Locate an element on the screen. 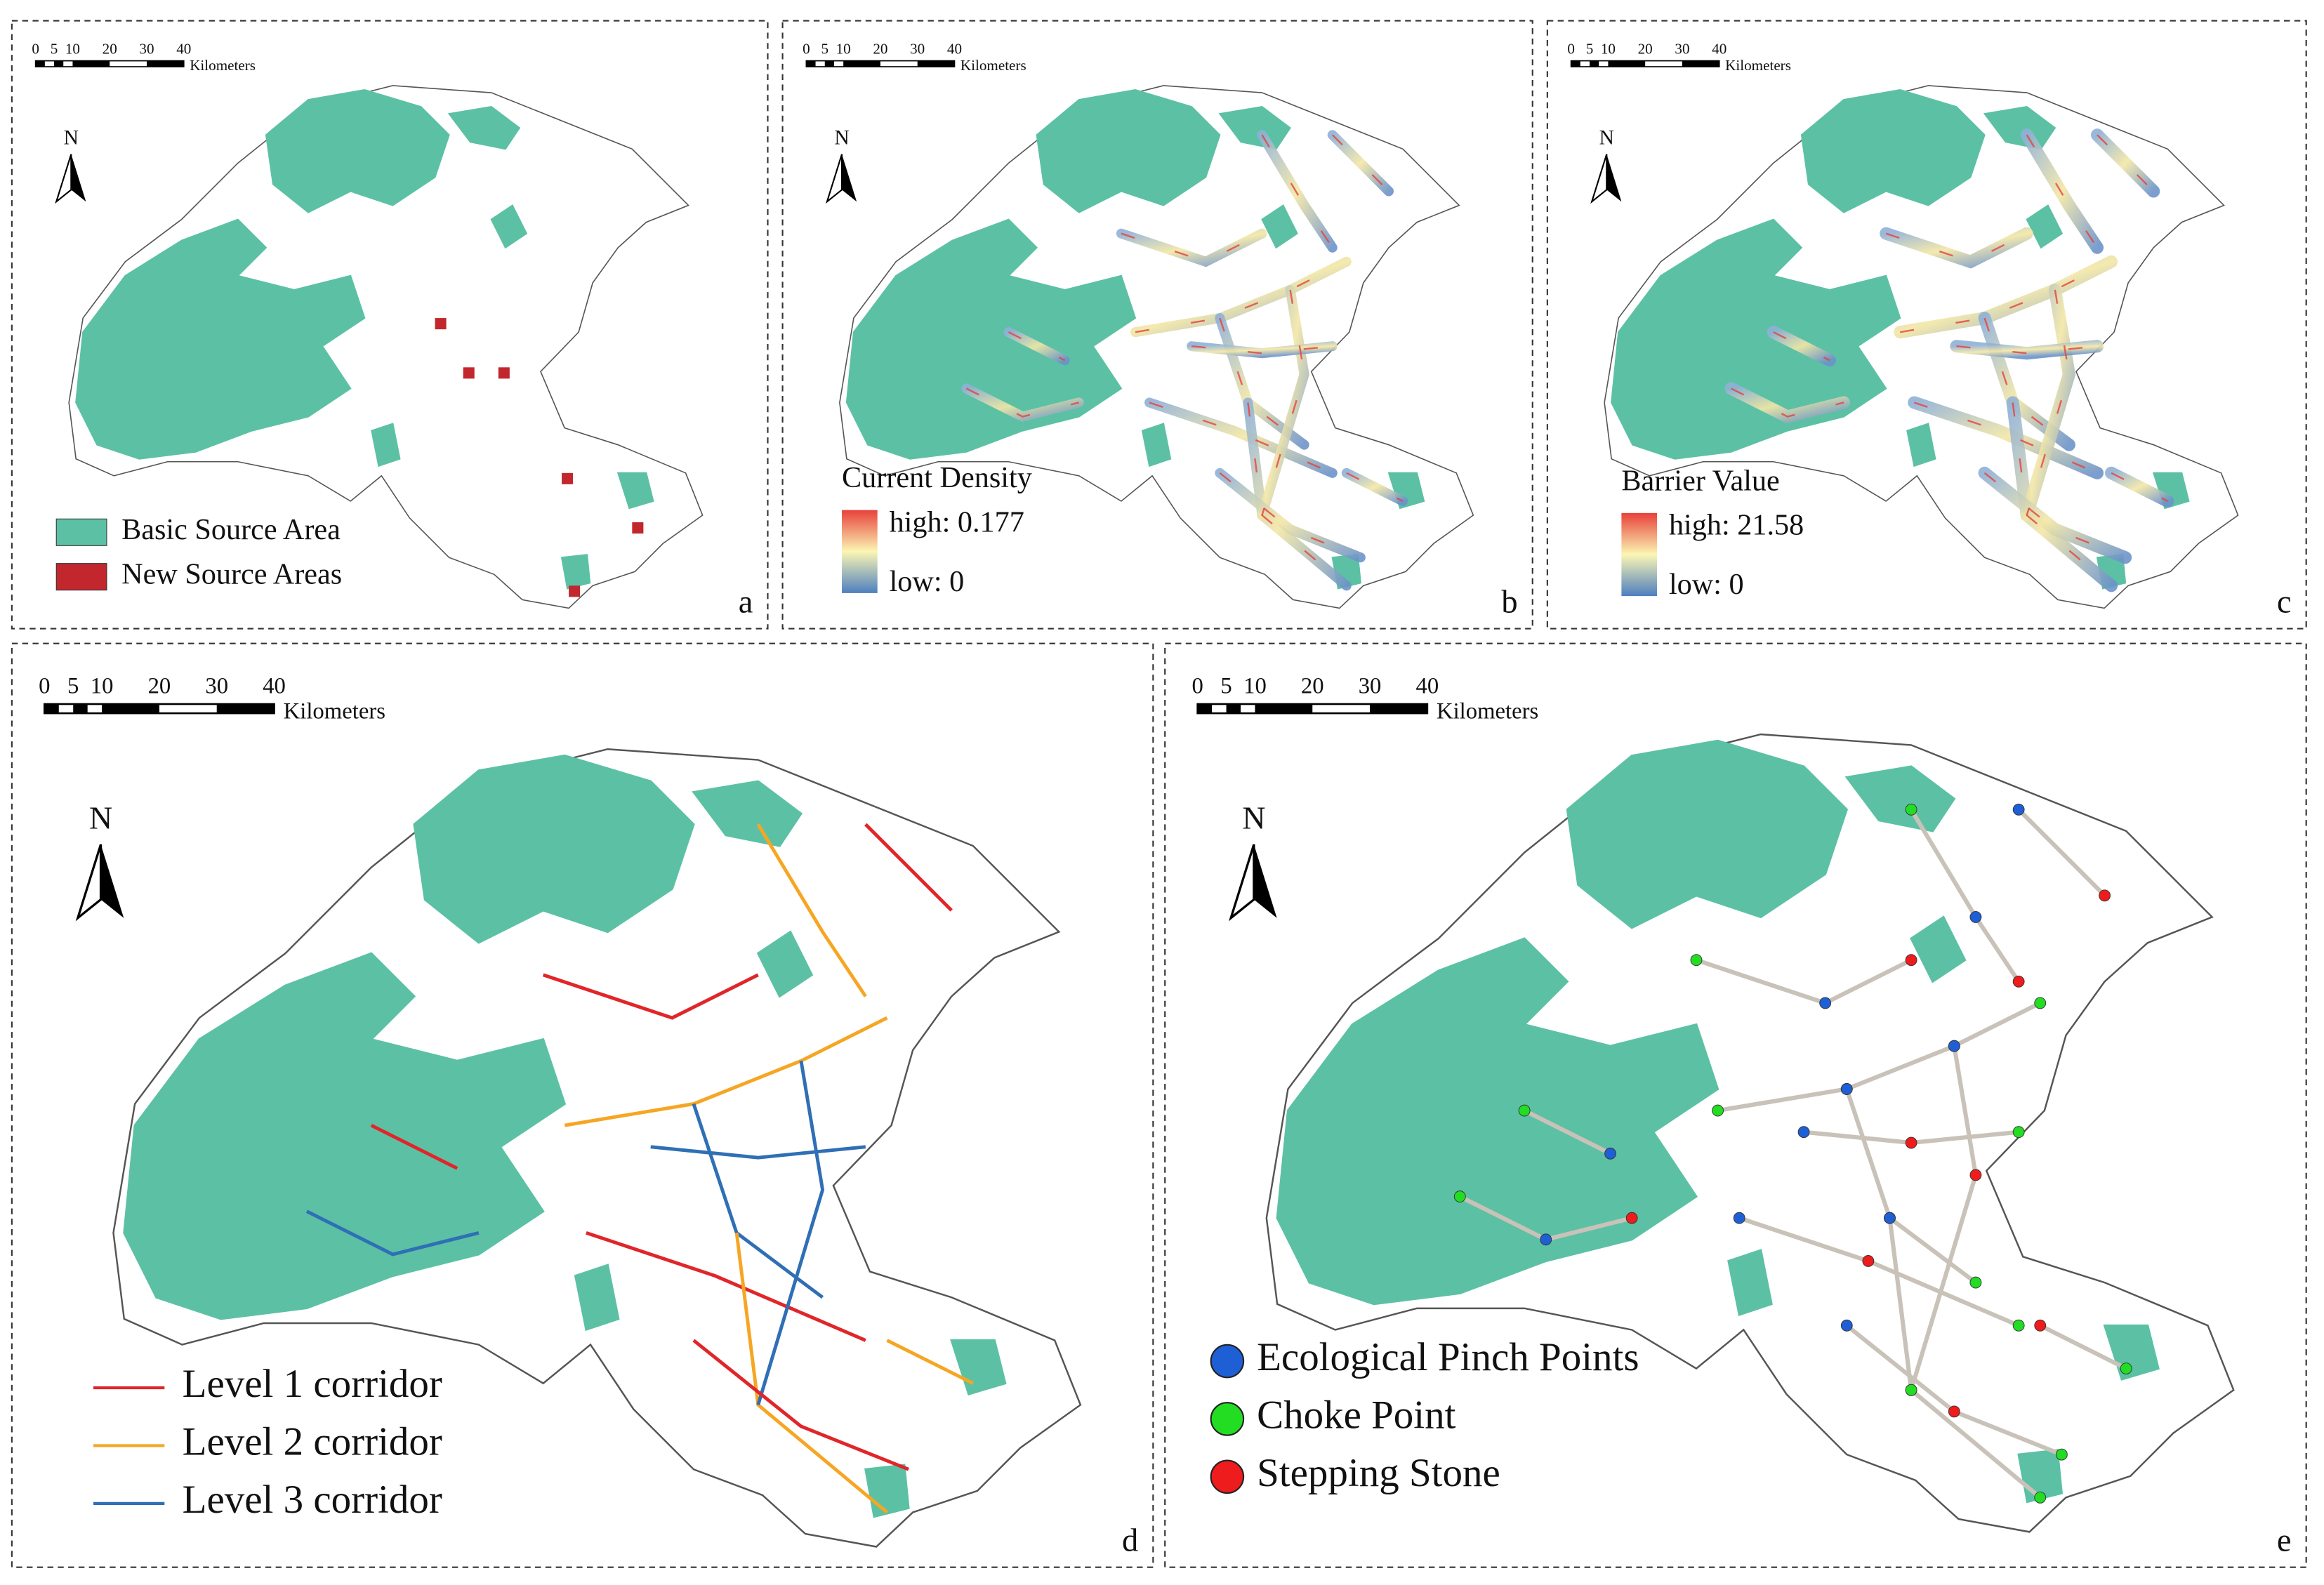 The height and width of the screenshot is (1585, 2324). panel-letter: e is located at coordinates (2284, 1541).